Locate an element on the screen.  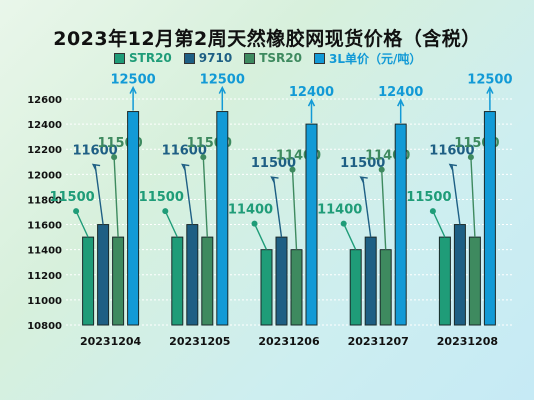
x-tick-label: 20231206 is located at coordinates (289, 341).